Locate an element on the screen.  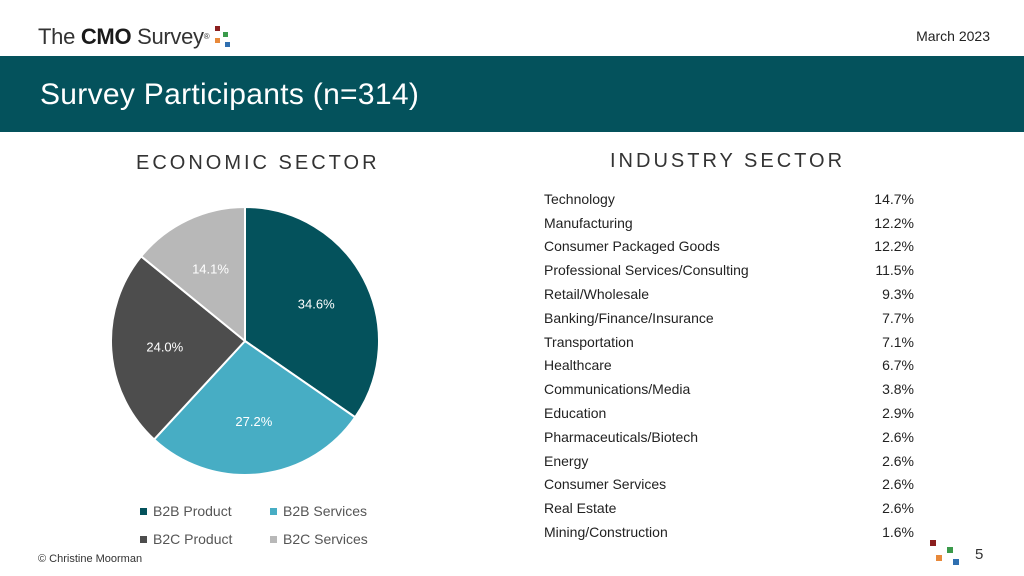
industry-label: Mining/Construction is located at coordinates (606, 532).